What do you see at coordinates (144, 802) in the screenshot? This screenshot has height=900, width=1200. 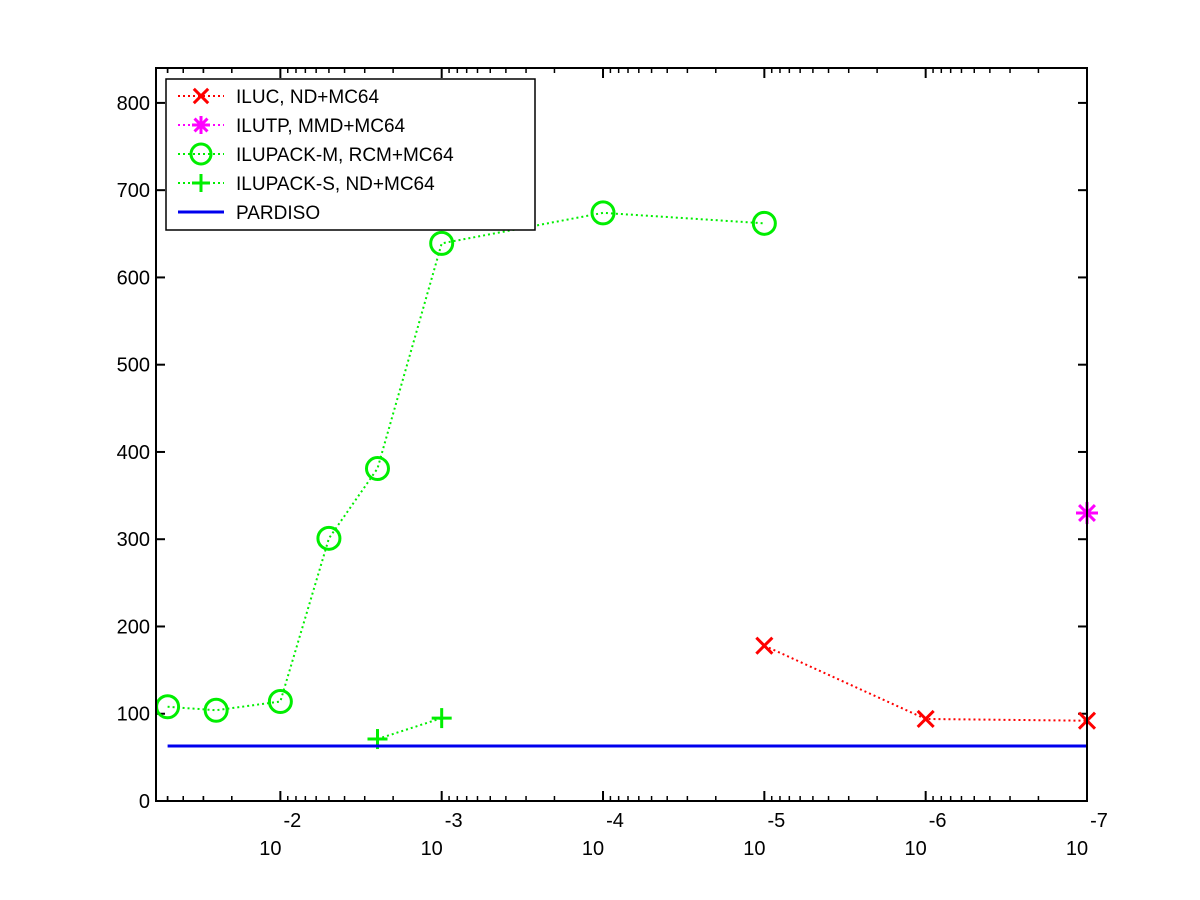 I see `y-tick-label: 0` at bounding box center [144, 802].